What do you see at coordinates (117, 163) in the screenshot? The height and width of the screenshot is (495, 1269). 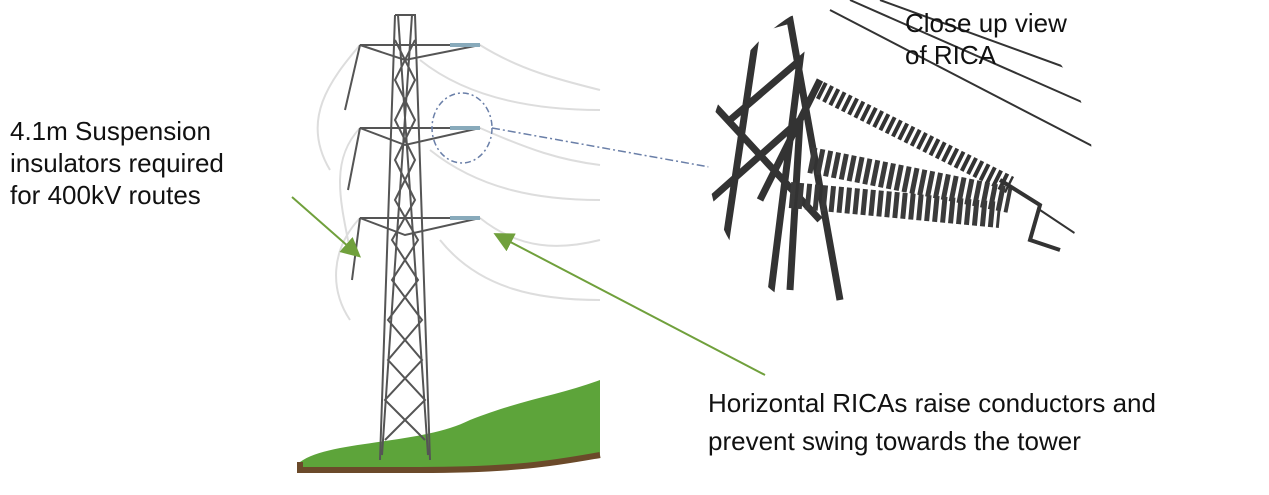 I see `label: insulators required` at bounding box center [117, 163].